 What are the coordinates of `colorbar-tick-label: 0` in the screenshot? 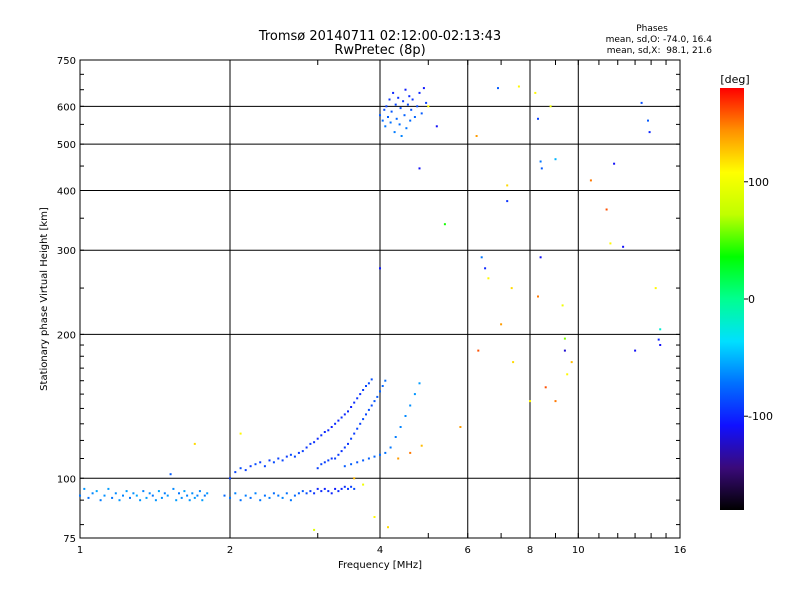 It's located at (751, 299).